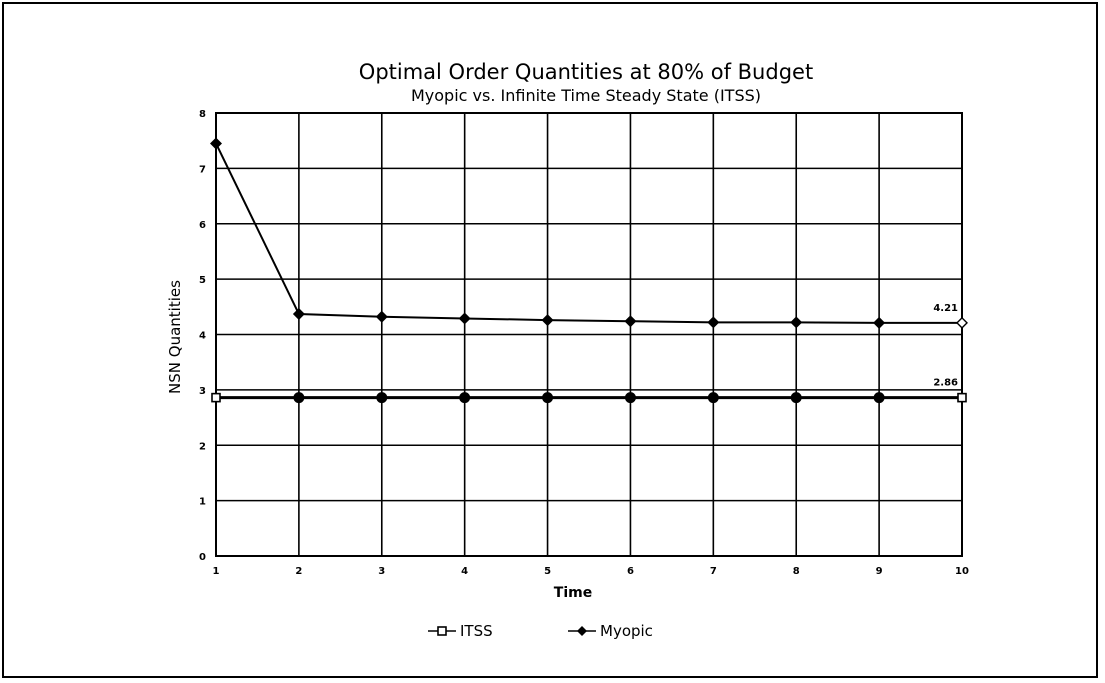 The height and width of the screenshot is (683, 1105). Describe the element at coordinates (464, 571) in the screenshot. I see `x-tick-label: 4` at that location.